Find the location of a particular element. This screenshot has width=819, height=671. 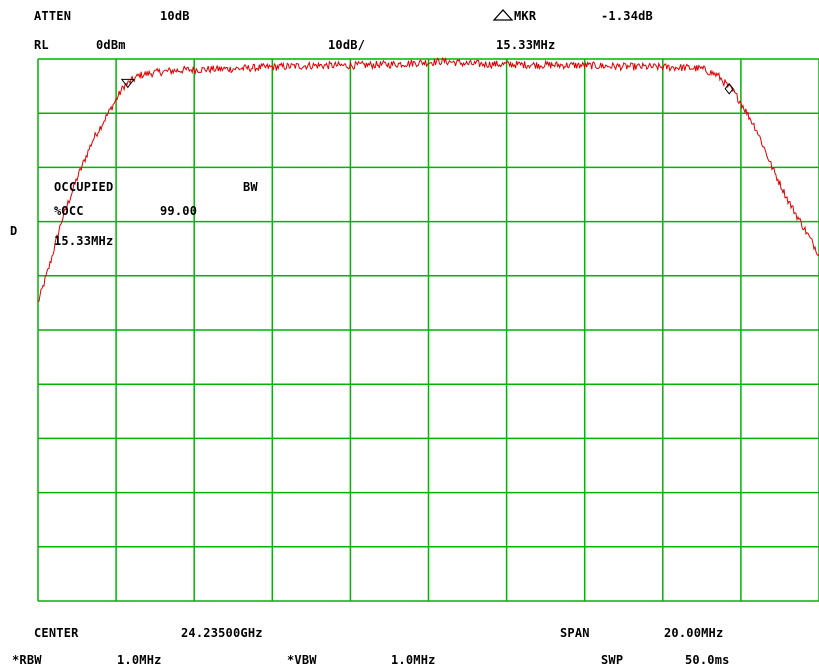

atten-label: ATTEN is located at coordinates (53, 16).